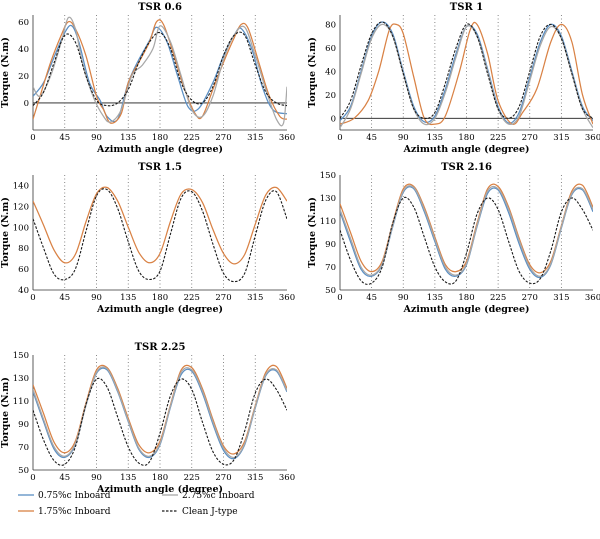  What do you see at coordinates (21, 228) in the screenshot?
I see `y-tick-label: 100` at bounding box center [21, 228].